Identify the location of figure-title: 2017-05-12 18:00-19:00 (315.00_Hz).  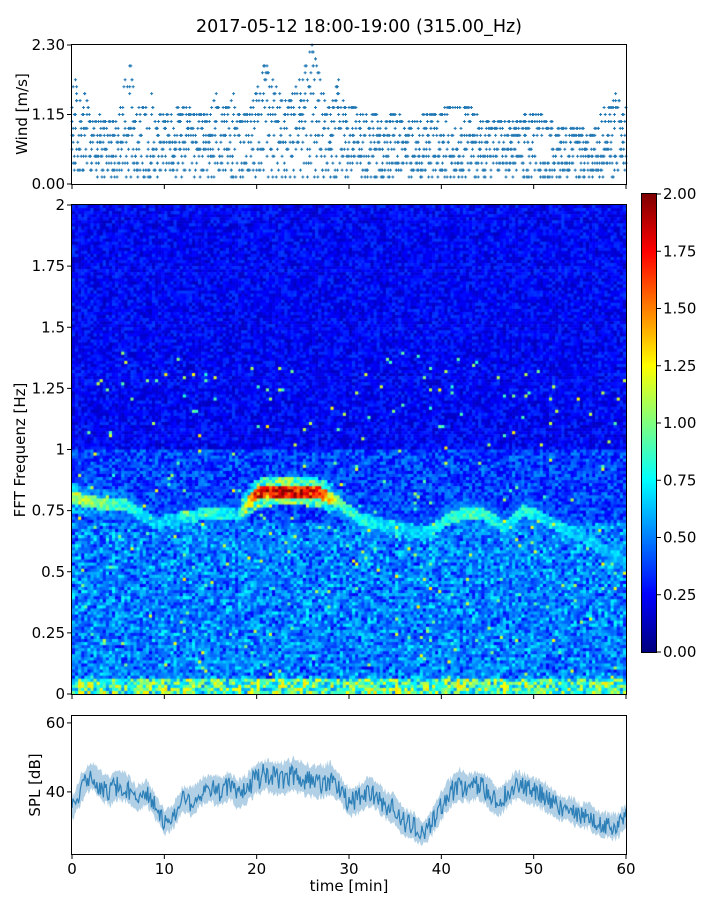
(359, 27).